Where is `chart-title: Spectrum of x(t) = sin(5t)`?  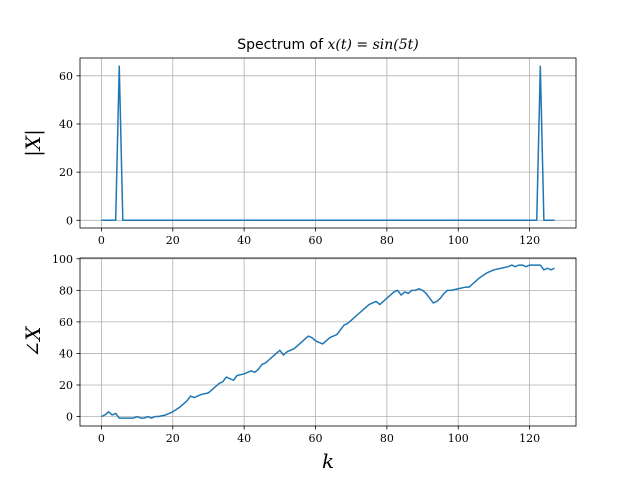 chart-title: Spectrum of x(t) = sin(5t) is located at coordinates (327, 45).